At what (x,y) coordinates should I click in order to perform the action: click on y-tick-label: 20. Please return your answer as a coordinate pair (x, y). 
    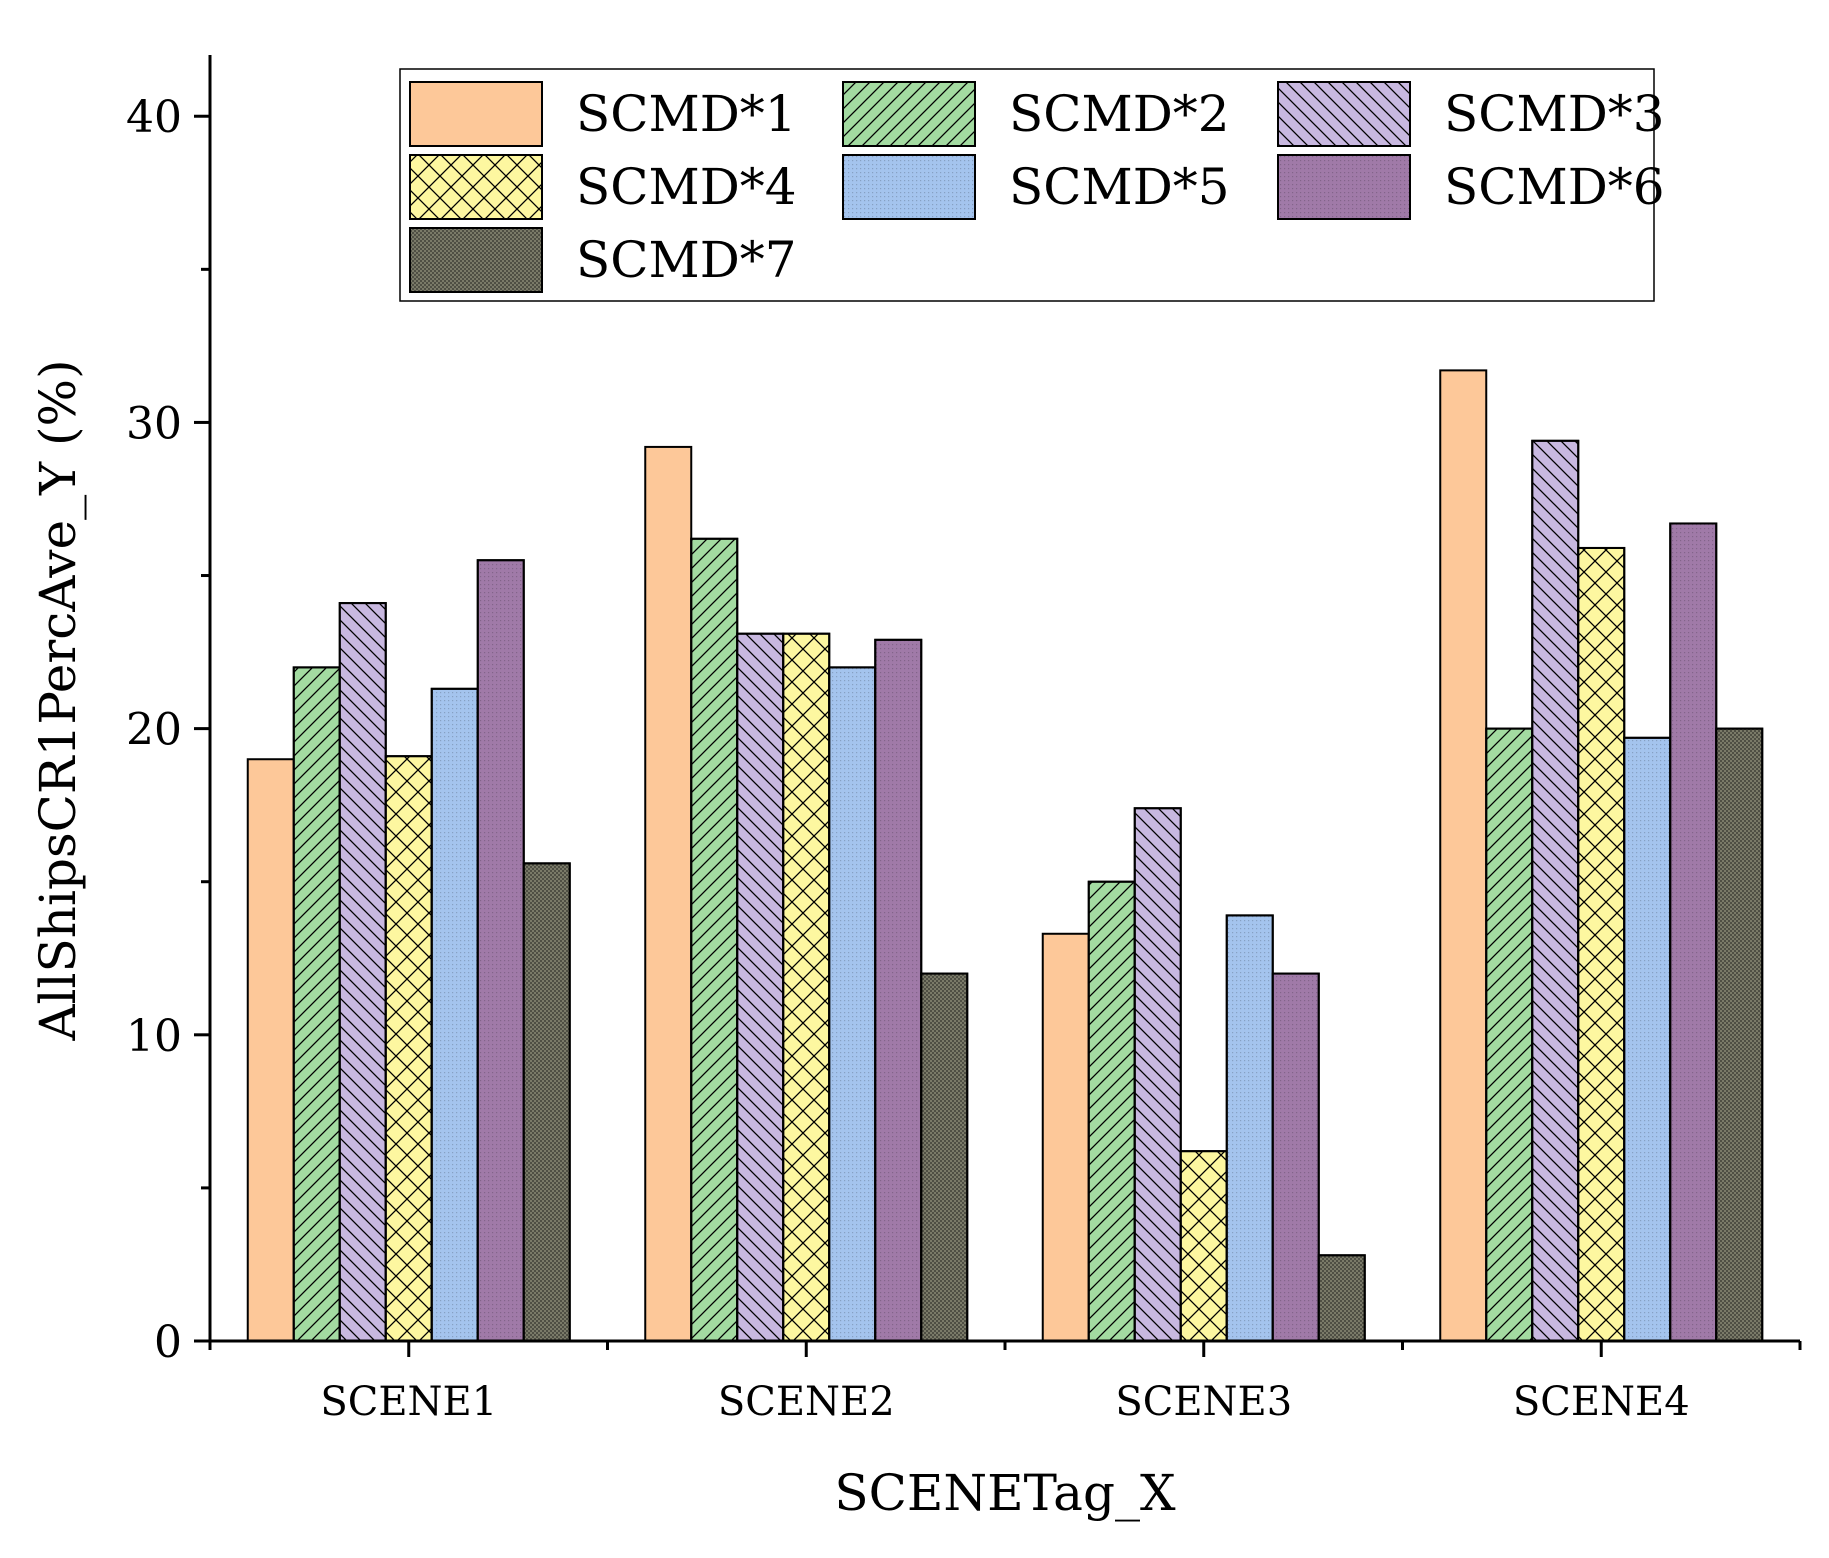
    Looking at the image, I should click on (154, 730).